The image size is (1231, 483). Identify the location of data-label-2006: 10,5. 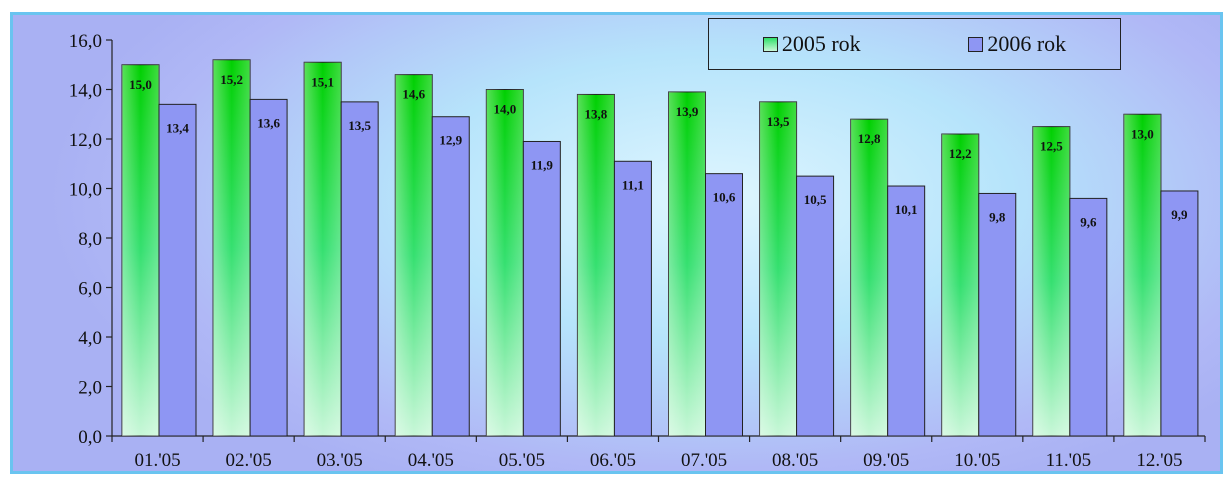
(815, 199).